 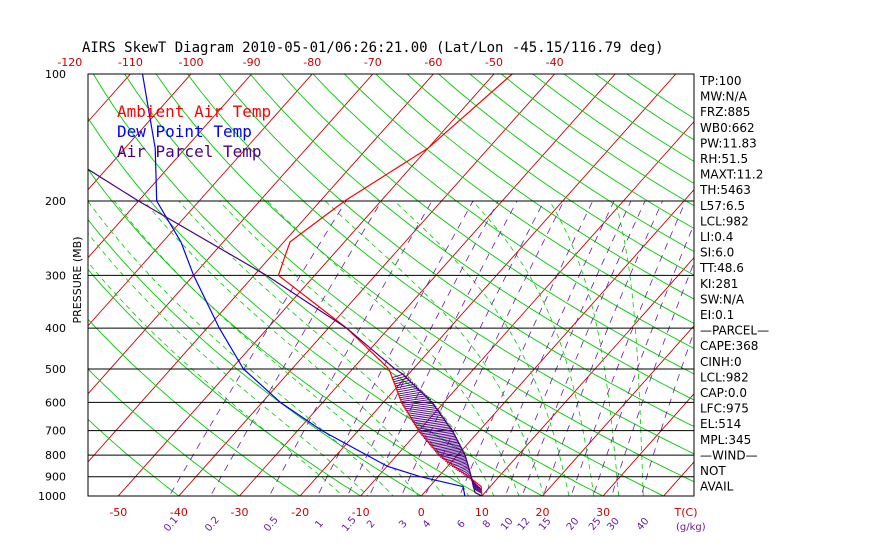 I want to click on pressure-tick-label: 700, so click(x=55, y=431).